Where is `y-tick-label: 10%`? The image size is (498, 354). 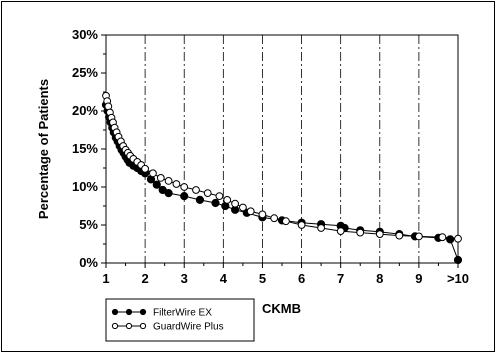 y-tick-label: 10% is located at coordinates (85, 186).